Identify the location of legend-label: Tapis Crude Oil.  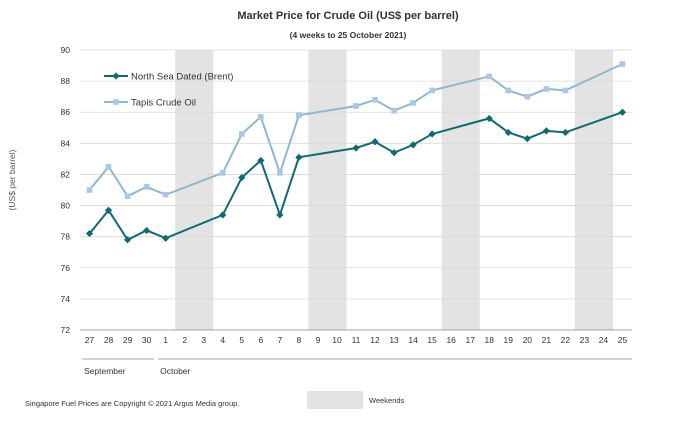
(163, 103).